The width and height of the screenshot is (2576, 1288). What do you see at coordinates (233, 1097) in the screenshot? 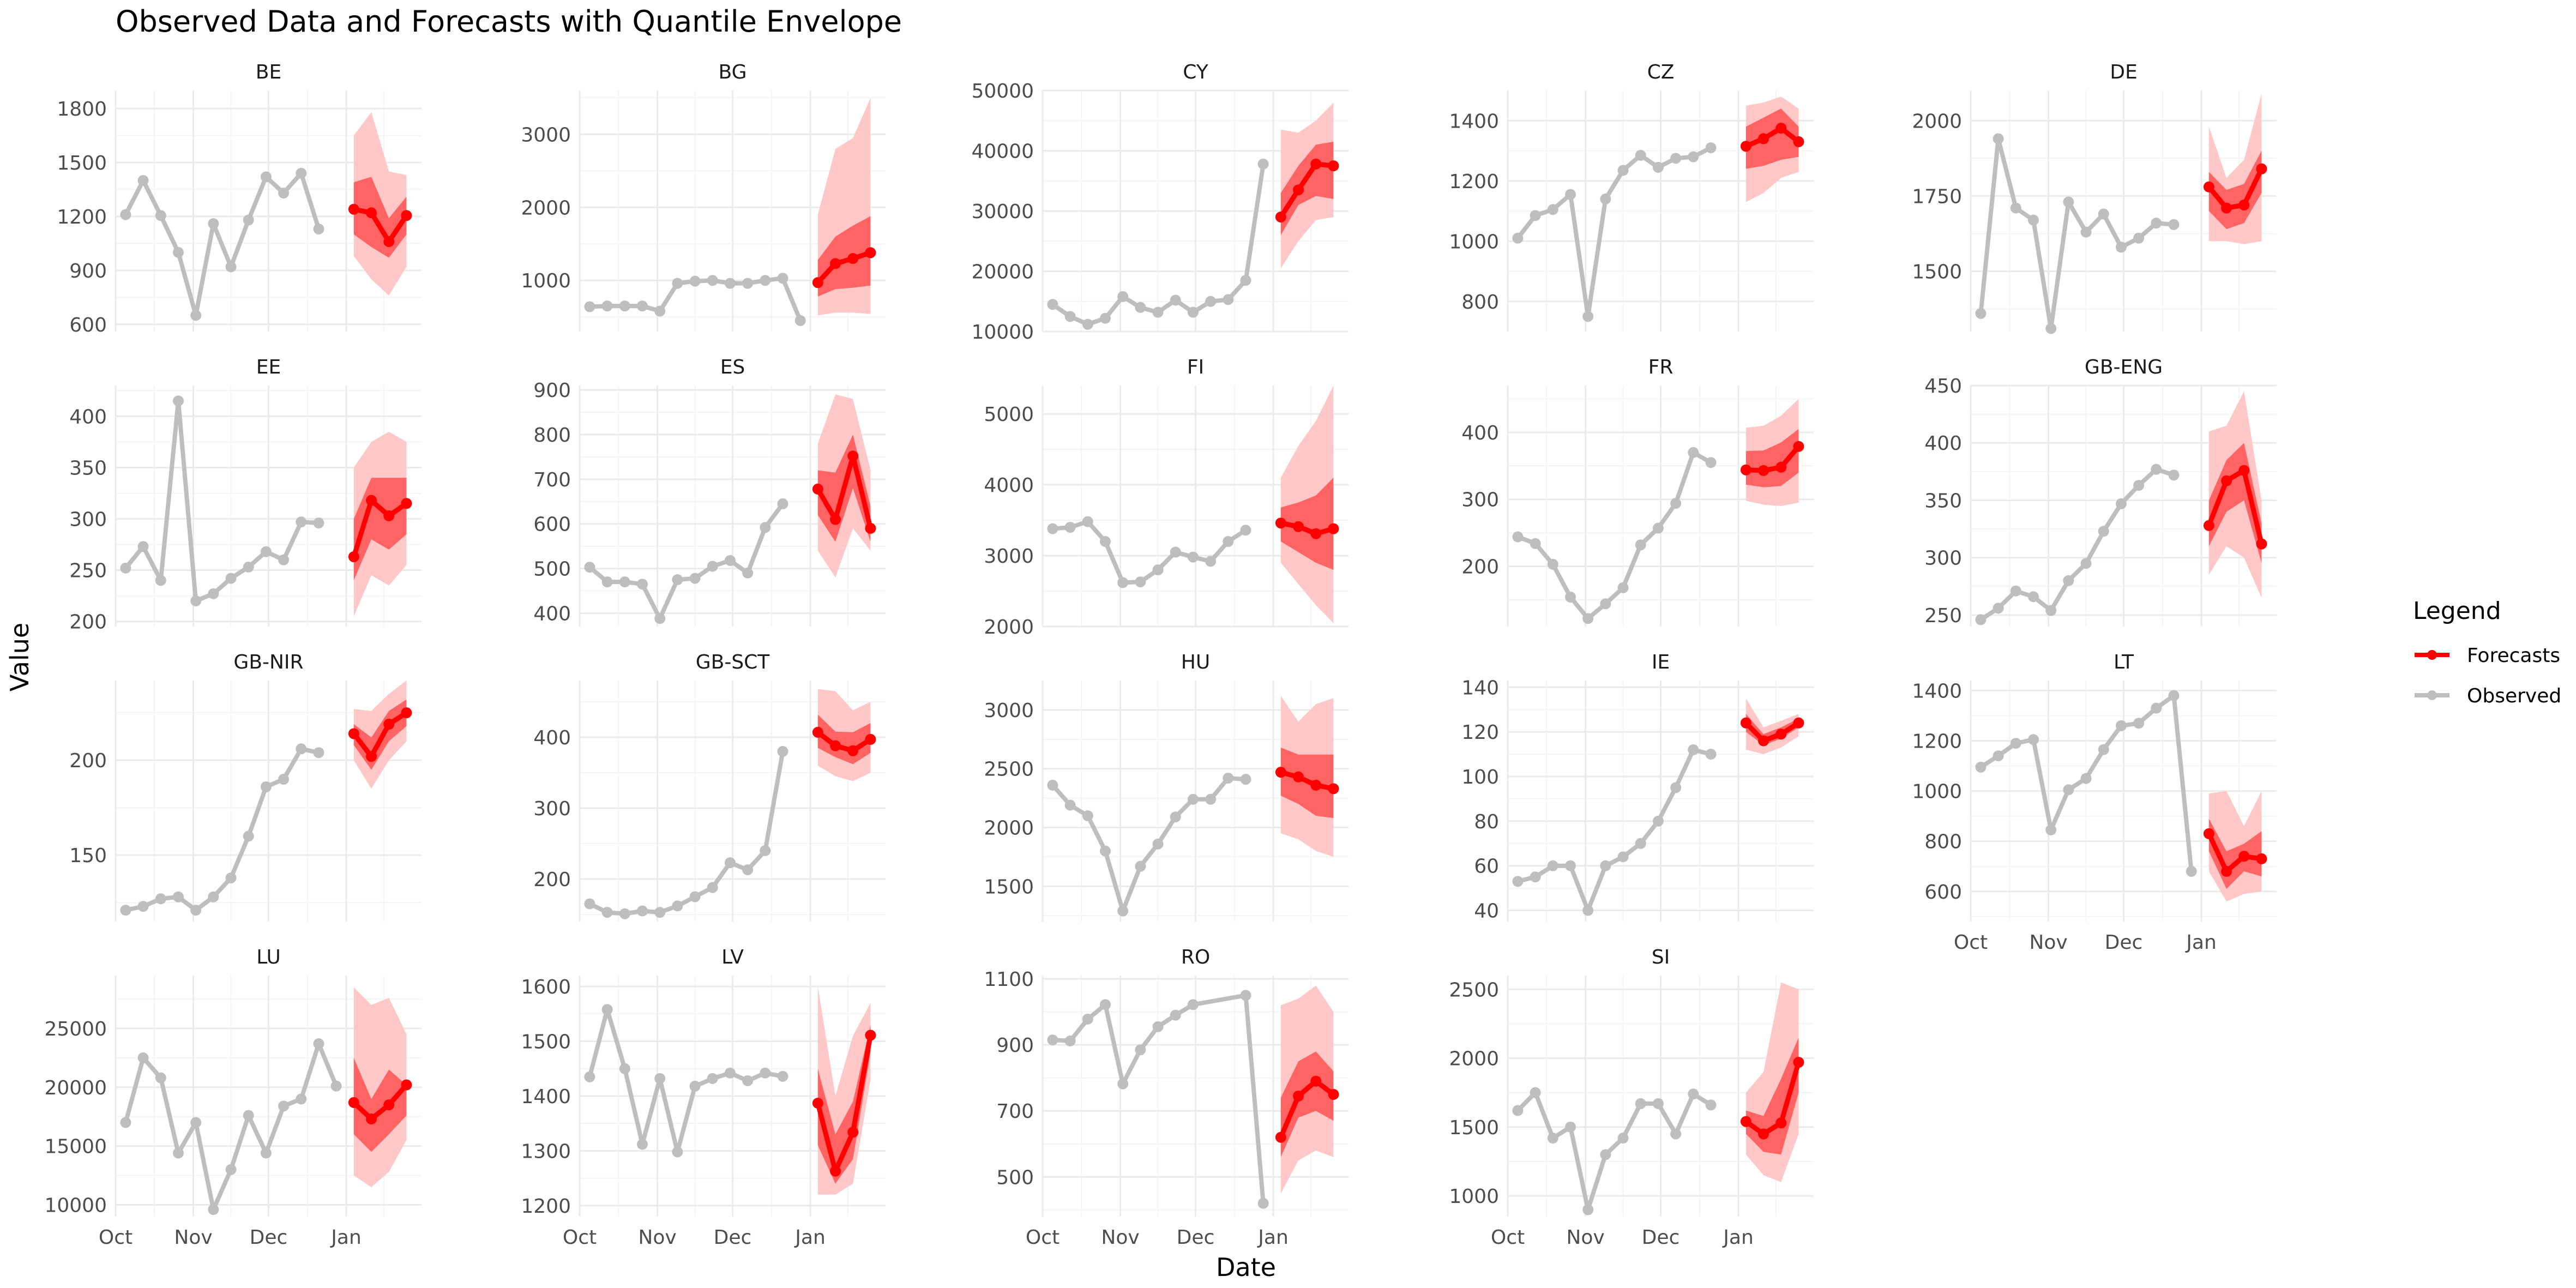
I see `panel-lu: LU 10000 15000 20000 25000 Oct Nov Dec Jan` at bounding box center [233, 1097].